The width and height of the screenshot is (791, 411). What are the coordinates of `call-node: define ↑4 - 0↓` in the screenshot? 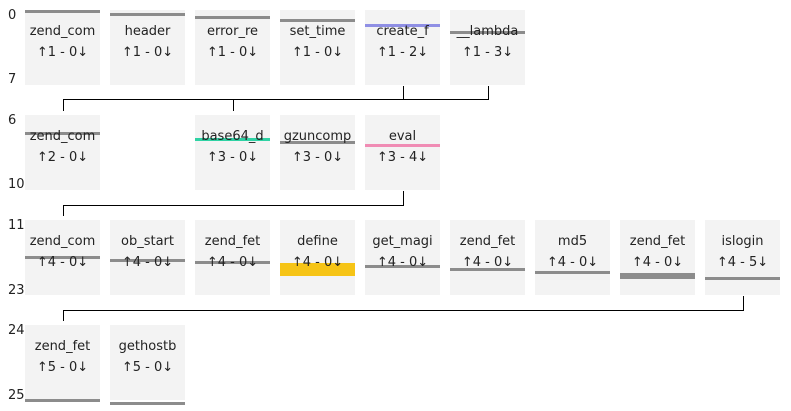 It's located at (317, 257).